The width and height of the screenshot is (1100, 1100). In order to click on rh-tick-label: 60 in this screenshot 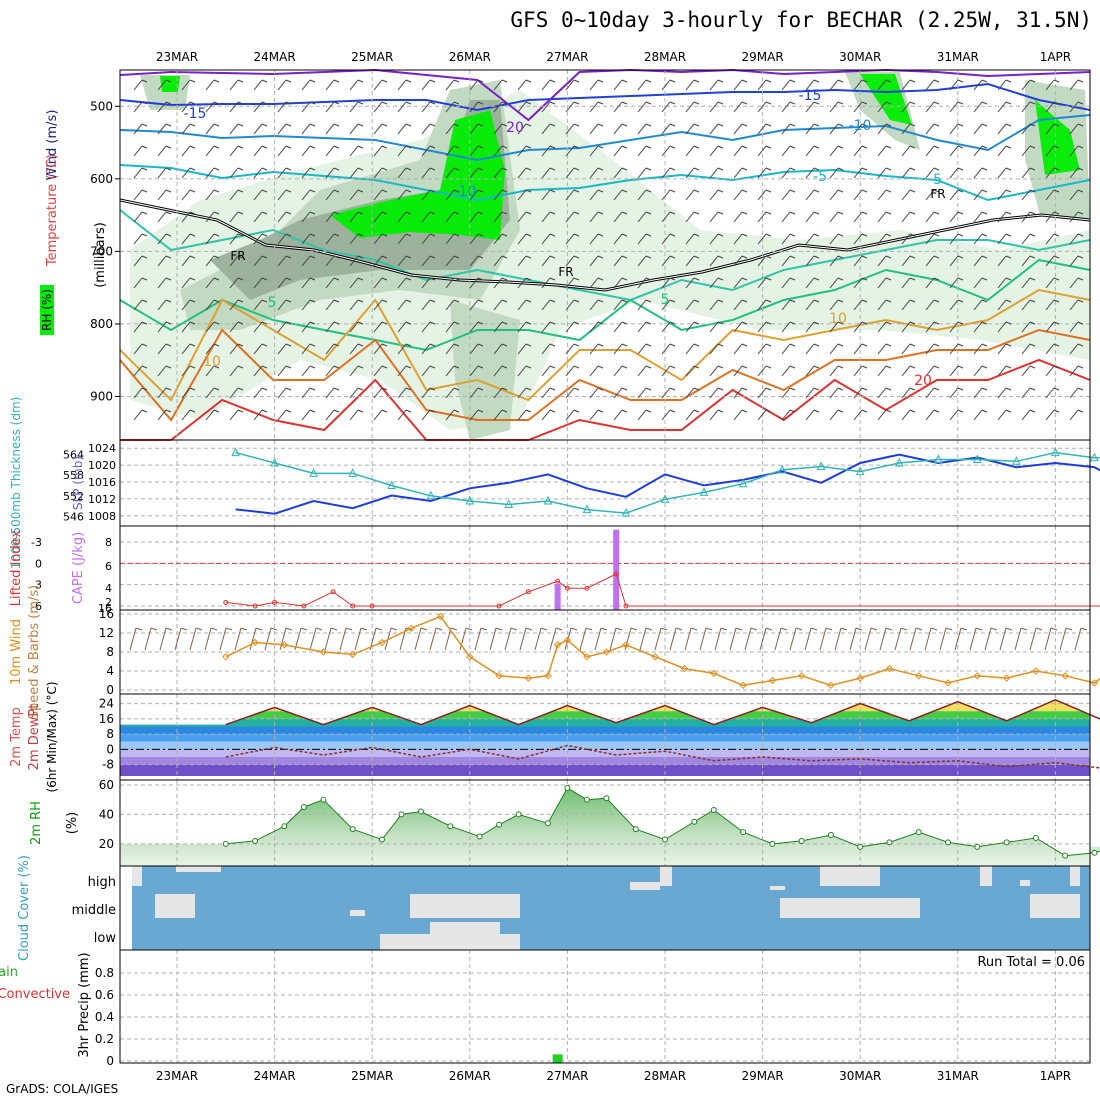, I will do `click(106, 785)`.